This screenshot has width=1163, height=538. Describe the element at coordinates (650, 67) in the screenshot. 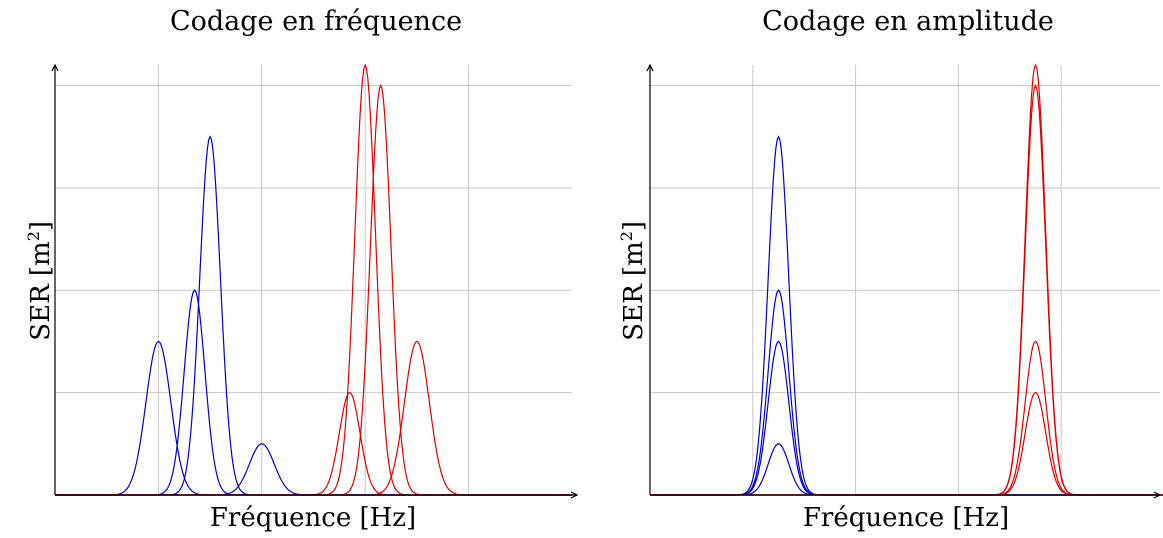

I see `right-y-axis-arrow` at that location.